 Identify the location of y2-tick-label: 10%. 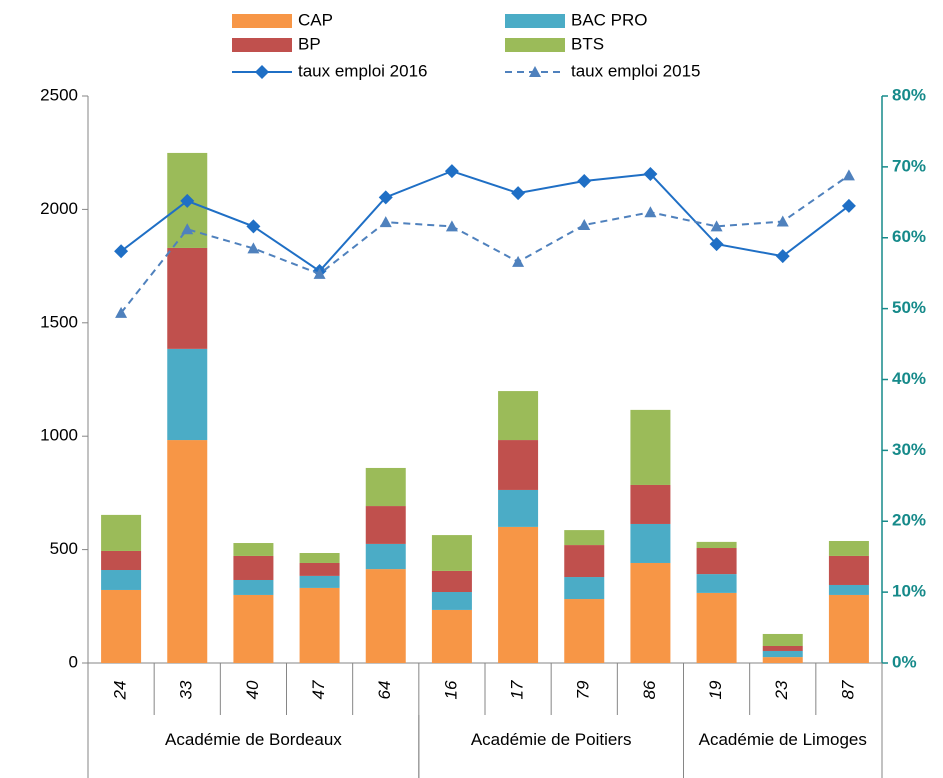
(909, 591).